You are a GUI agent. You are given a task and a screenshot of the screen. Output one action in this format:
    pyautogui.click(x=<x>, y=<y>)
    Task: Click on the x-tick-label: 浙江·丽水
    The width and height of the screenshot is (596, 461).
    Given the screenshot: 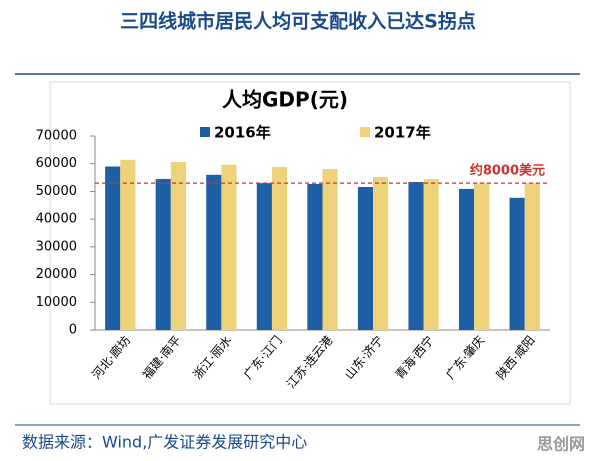 What is the action you would take?
    pyautogui.click(x=212, y=357)
    